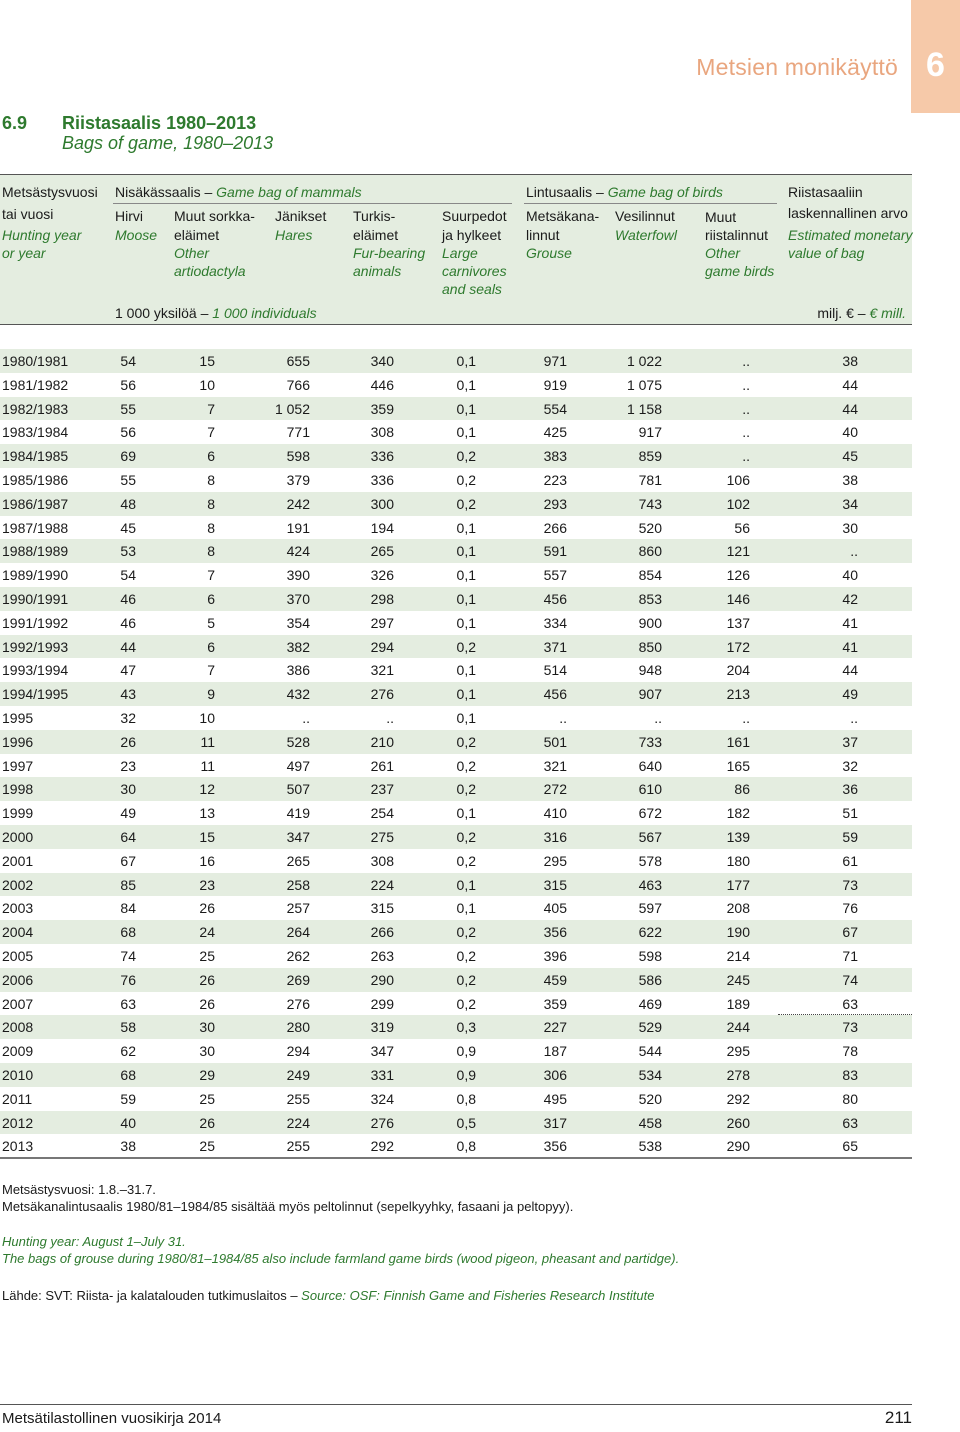 The image size is (960, 1432). What do you see at coordinates (650, 599) in the screenshot?
I see `cell-waterfowl: 853` at bounding box center [650, 599].